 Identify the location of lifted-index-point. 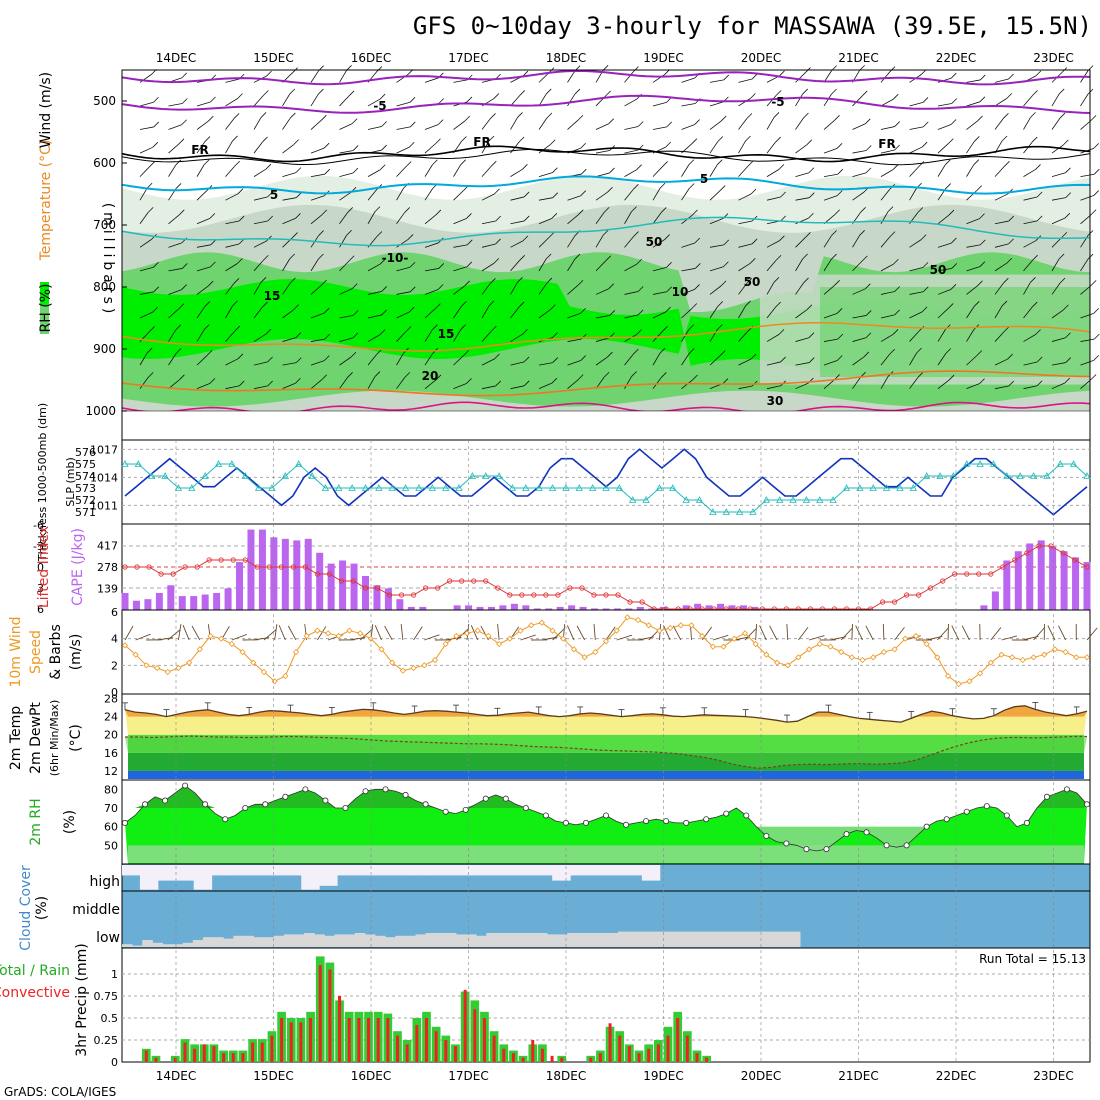
(365, 588).